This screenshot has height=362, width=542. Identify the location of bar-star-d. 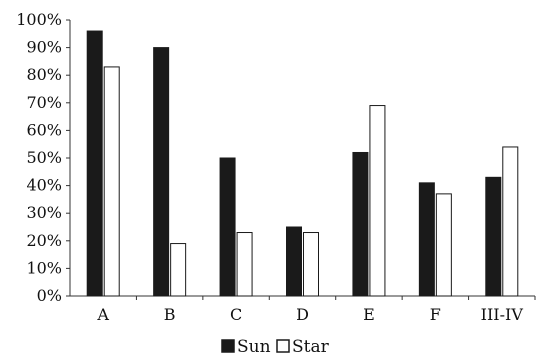
(311, 264).